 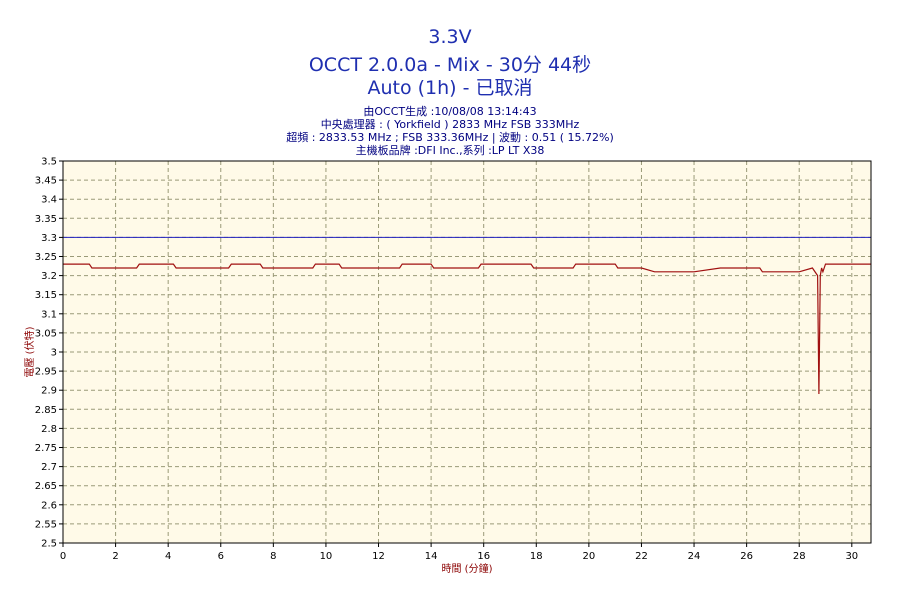 I want to click on x-tick-label: 6, so click(x=221, y=556).